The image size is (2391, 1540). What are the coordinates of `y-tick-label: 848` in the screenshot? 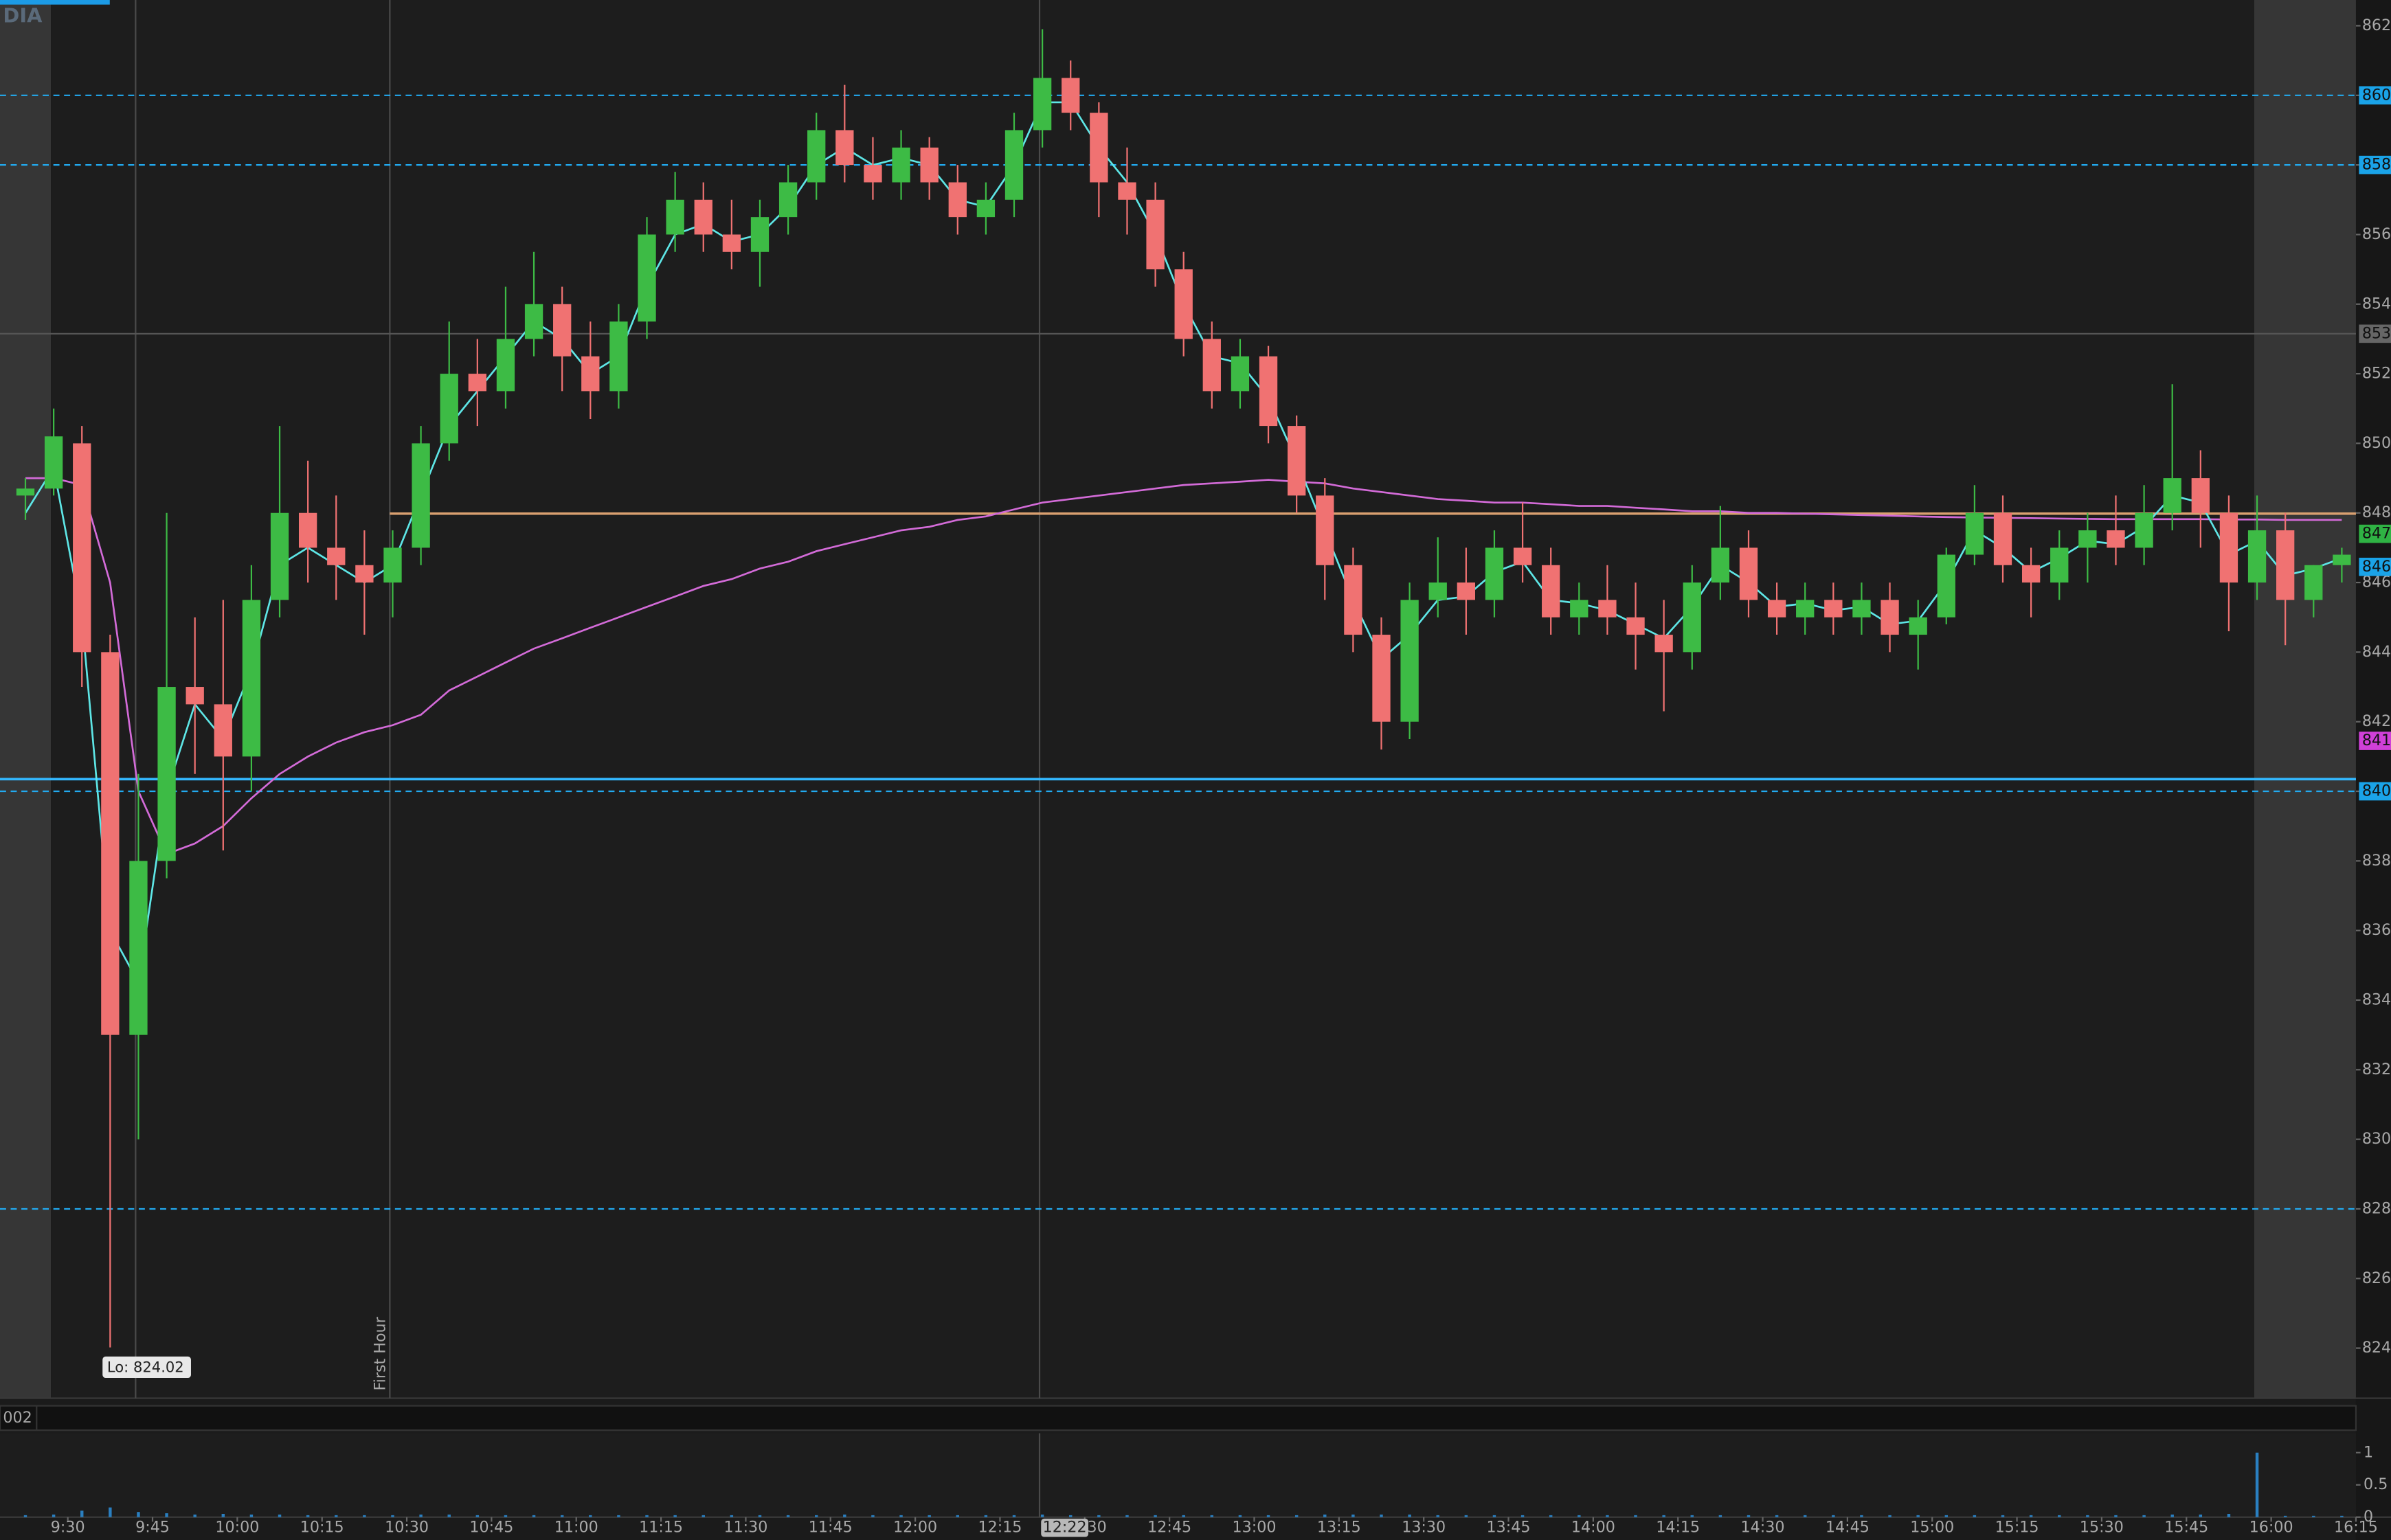 It's located at (2376, 512).